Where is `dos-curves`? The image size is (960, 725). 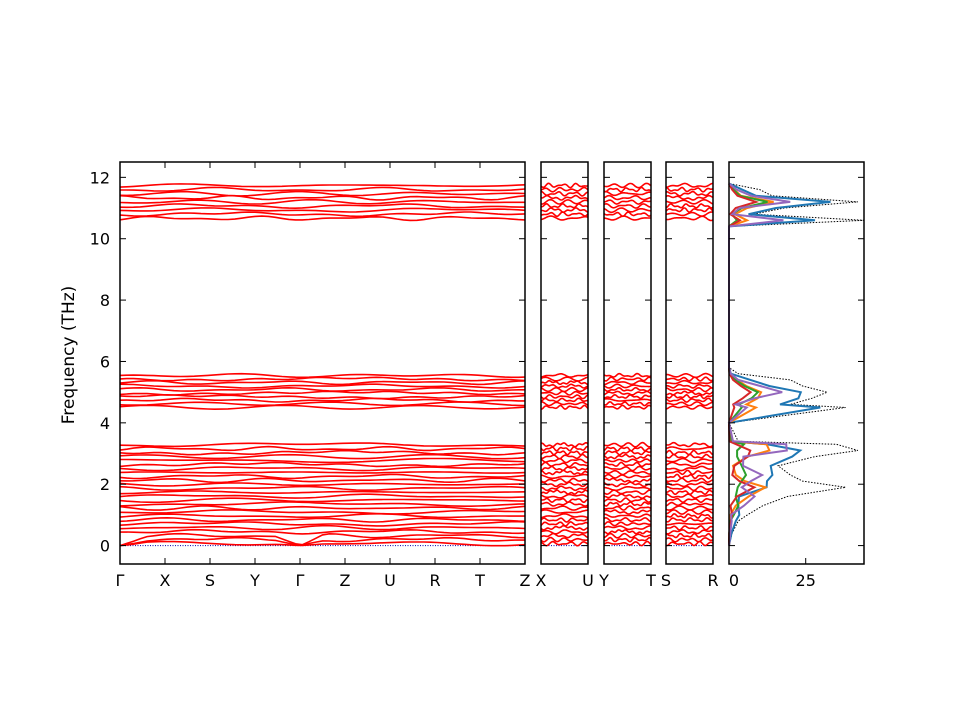 dos-curves is located at coordinates (796, 364).